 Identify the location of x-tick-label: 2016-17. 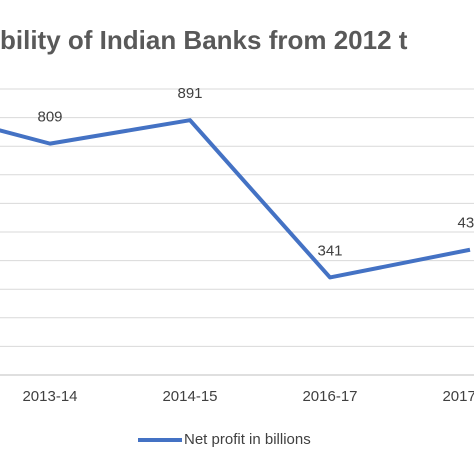
(329, 396).